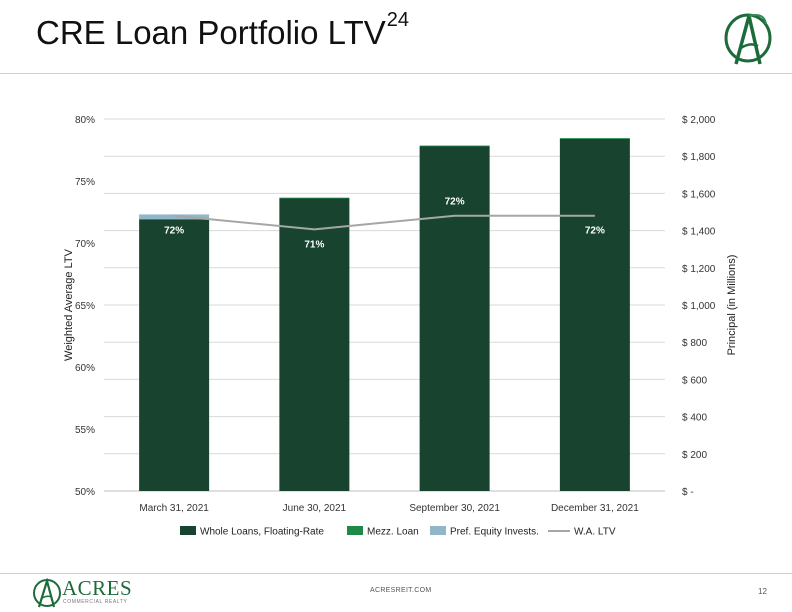 The image size is (792, 612). I want to click on bar-pref-equity-invests, so click(174, 217).